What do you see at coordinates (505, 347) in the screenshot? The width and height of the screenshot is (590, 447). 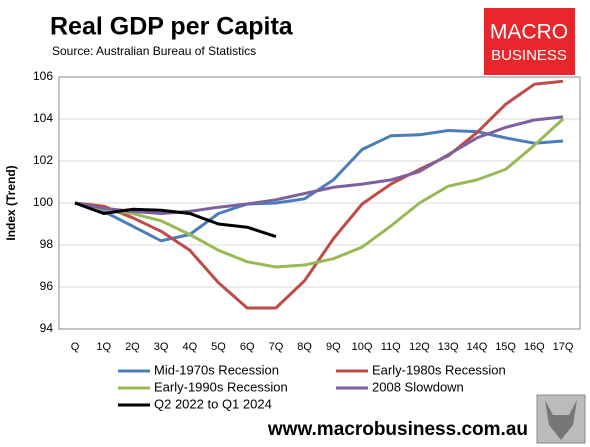 I see `x-tick-label: 15Q` at bounding box center [505, 347].